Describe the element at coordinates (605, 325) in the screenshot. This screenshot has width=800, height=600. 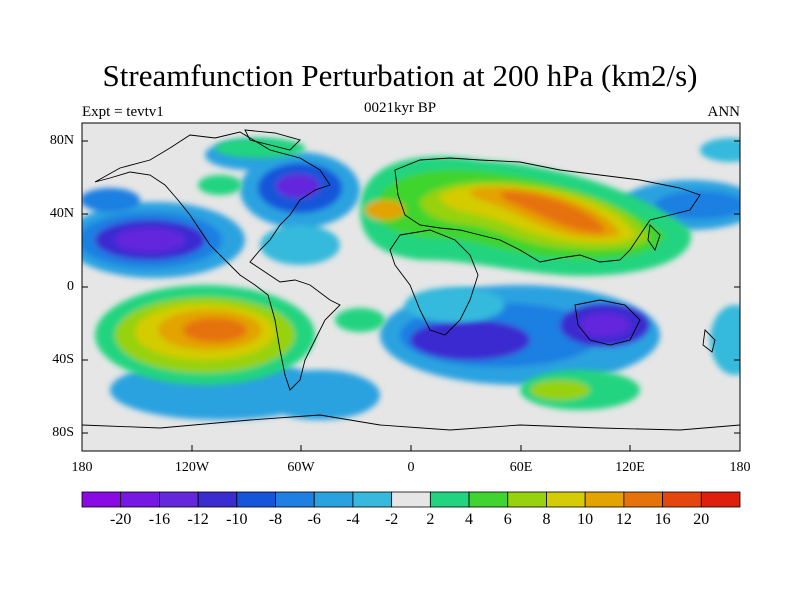
I see `blob-australia-purple` at that location.